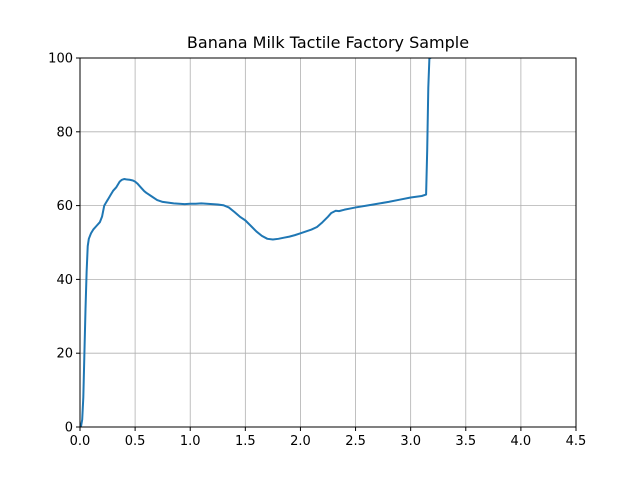 The image size is (640, 480). Describe the element at coordinates (64, 244) in the screenshot. I see `y-axis: 0 20 40 60 80 100` at that location.